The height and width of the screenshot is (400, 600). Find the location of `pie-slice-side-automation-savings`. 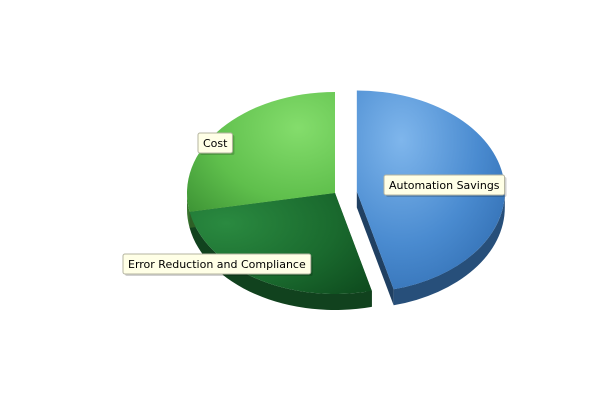

pie-slice-side-automation-savings is located at coordinates (449, 248).